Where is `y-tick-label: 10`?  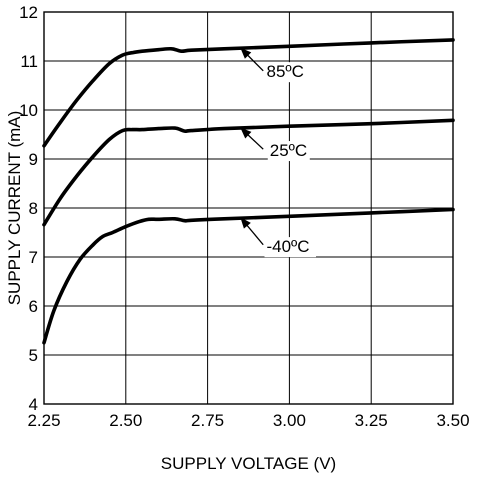
y-tick-label: 10 is located at coordinates (28, 110).